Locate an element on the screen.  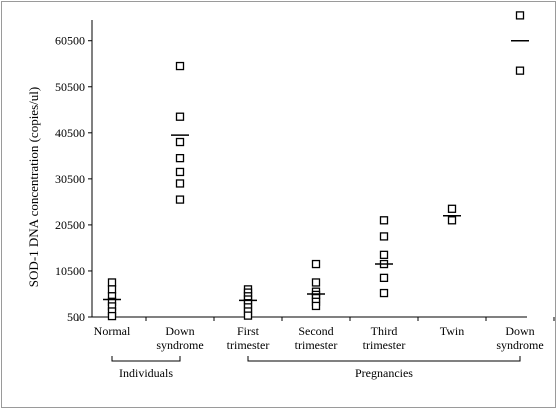
y-tick-label: 40500 is located at coordinates (70, 133).